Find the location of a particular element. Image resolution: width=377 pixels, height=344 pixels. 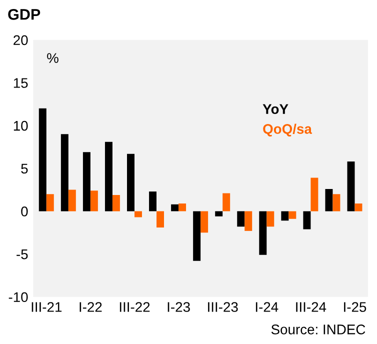

x-tick-label: III-21 is located at coordinates (47, 307).